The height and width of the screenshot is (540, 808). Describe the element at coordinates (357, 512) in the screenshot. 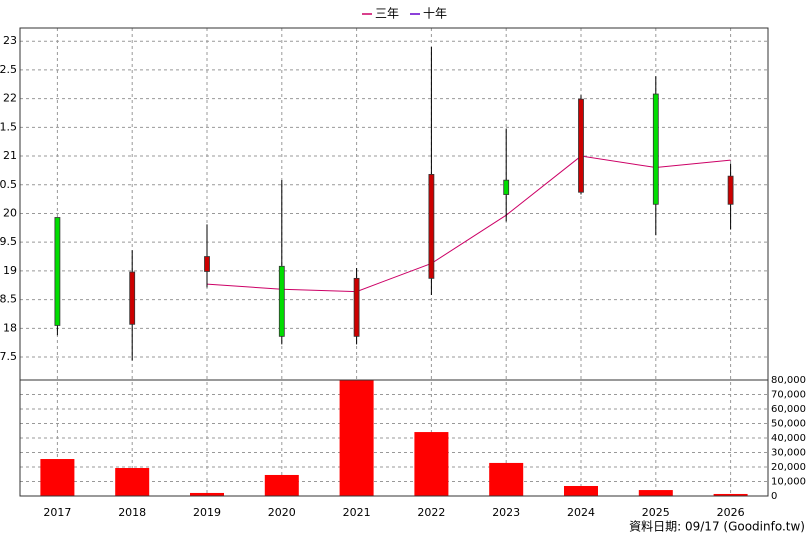

I see `x-tick-label: 2021` at that location.